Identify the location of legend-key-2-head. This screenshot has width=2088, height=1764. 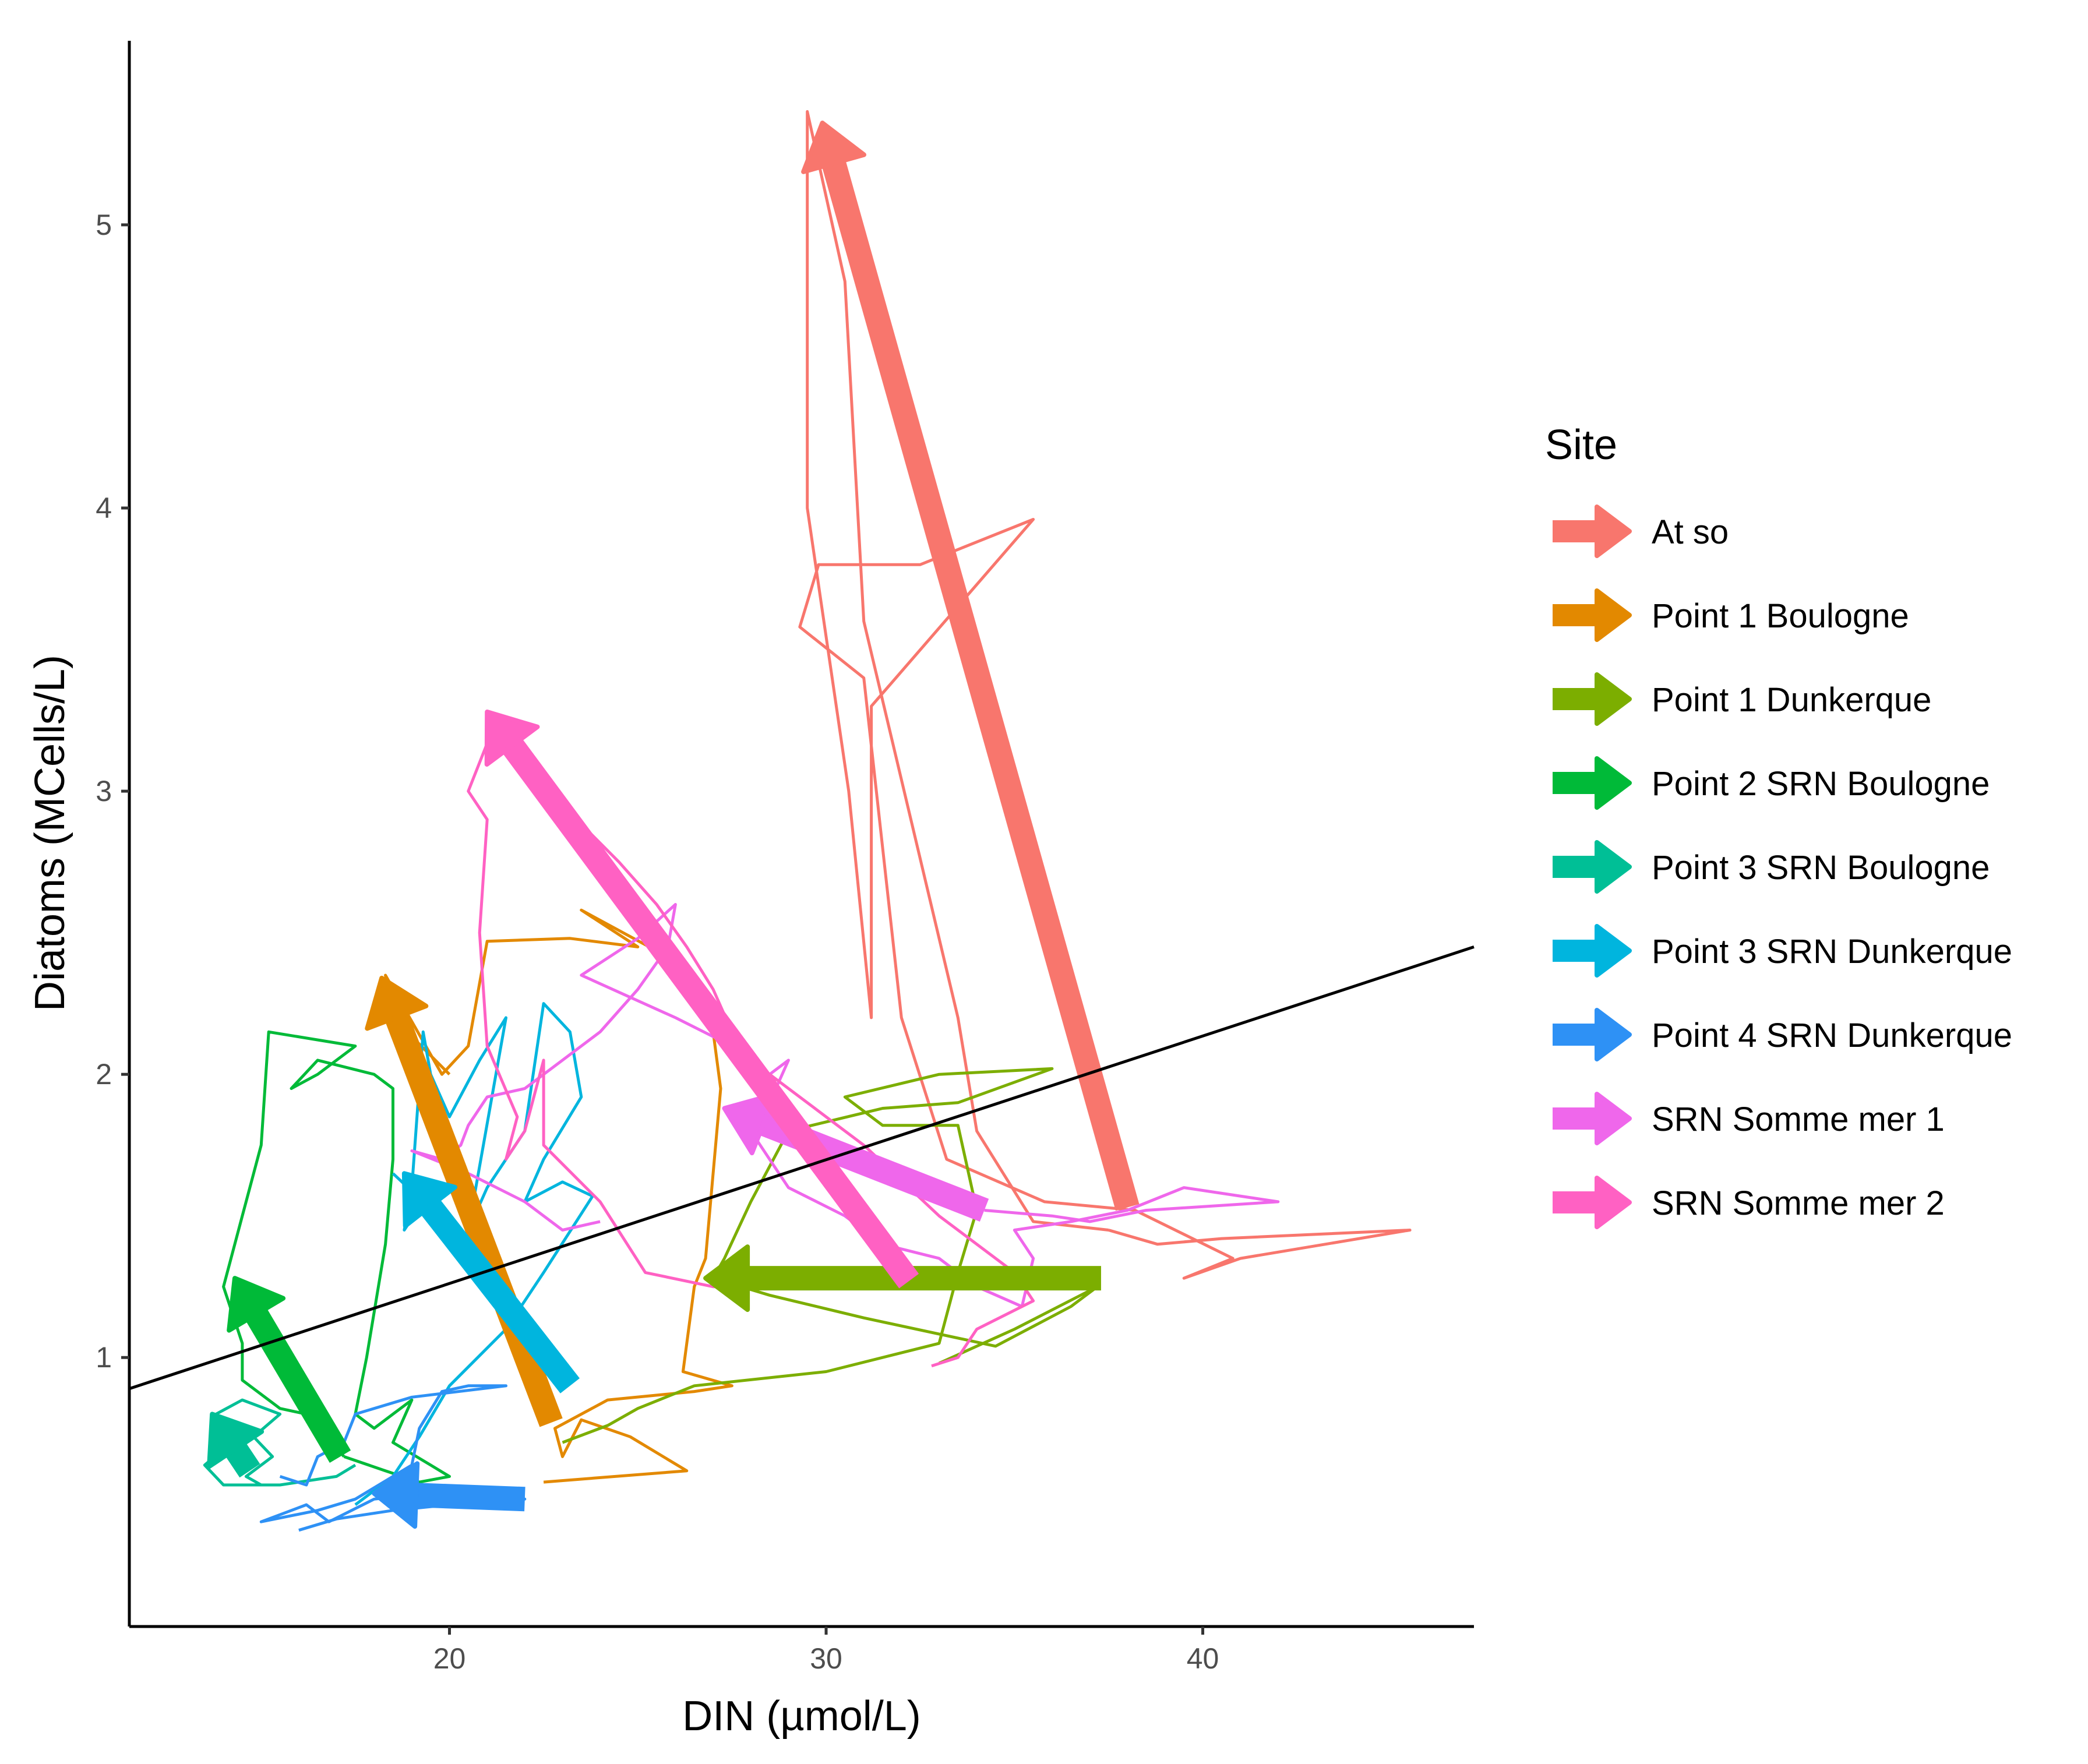
(1613, 699).